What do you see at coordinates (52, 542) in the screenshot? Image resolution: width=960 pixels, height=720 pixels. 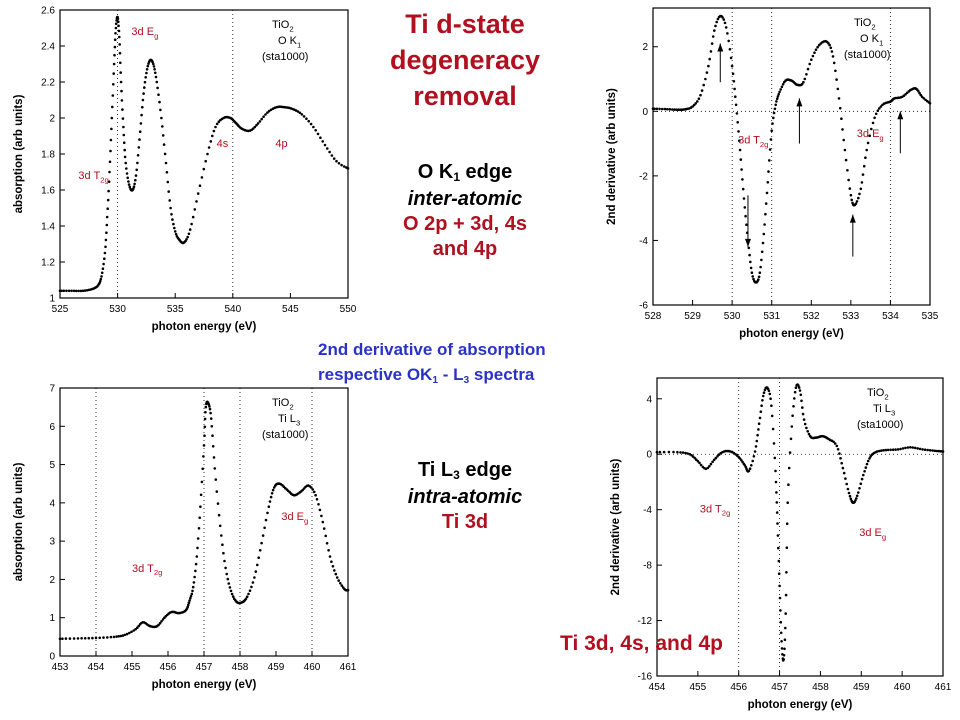 I see `y-tick-label: 3` at bounding box center [52, 542].